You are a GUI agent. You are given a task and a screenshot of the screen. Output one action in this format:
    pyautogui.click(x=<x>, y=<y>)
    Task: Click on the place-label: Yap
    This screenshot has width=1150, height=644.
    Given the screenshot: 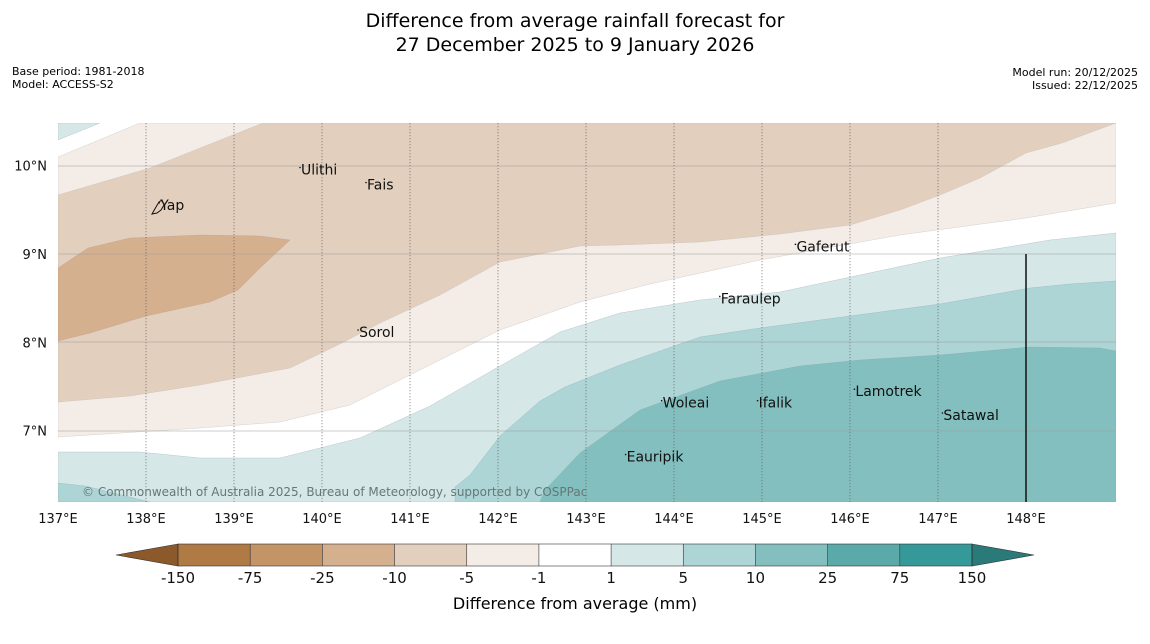 What is the action you would take?
    pyautogui.click(x=171, y=206)
    